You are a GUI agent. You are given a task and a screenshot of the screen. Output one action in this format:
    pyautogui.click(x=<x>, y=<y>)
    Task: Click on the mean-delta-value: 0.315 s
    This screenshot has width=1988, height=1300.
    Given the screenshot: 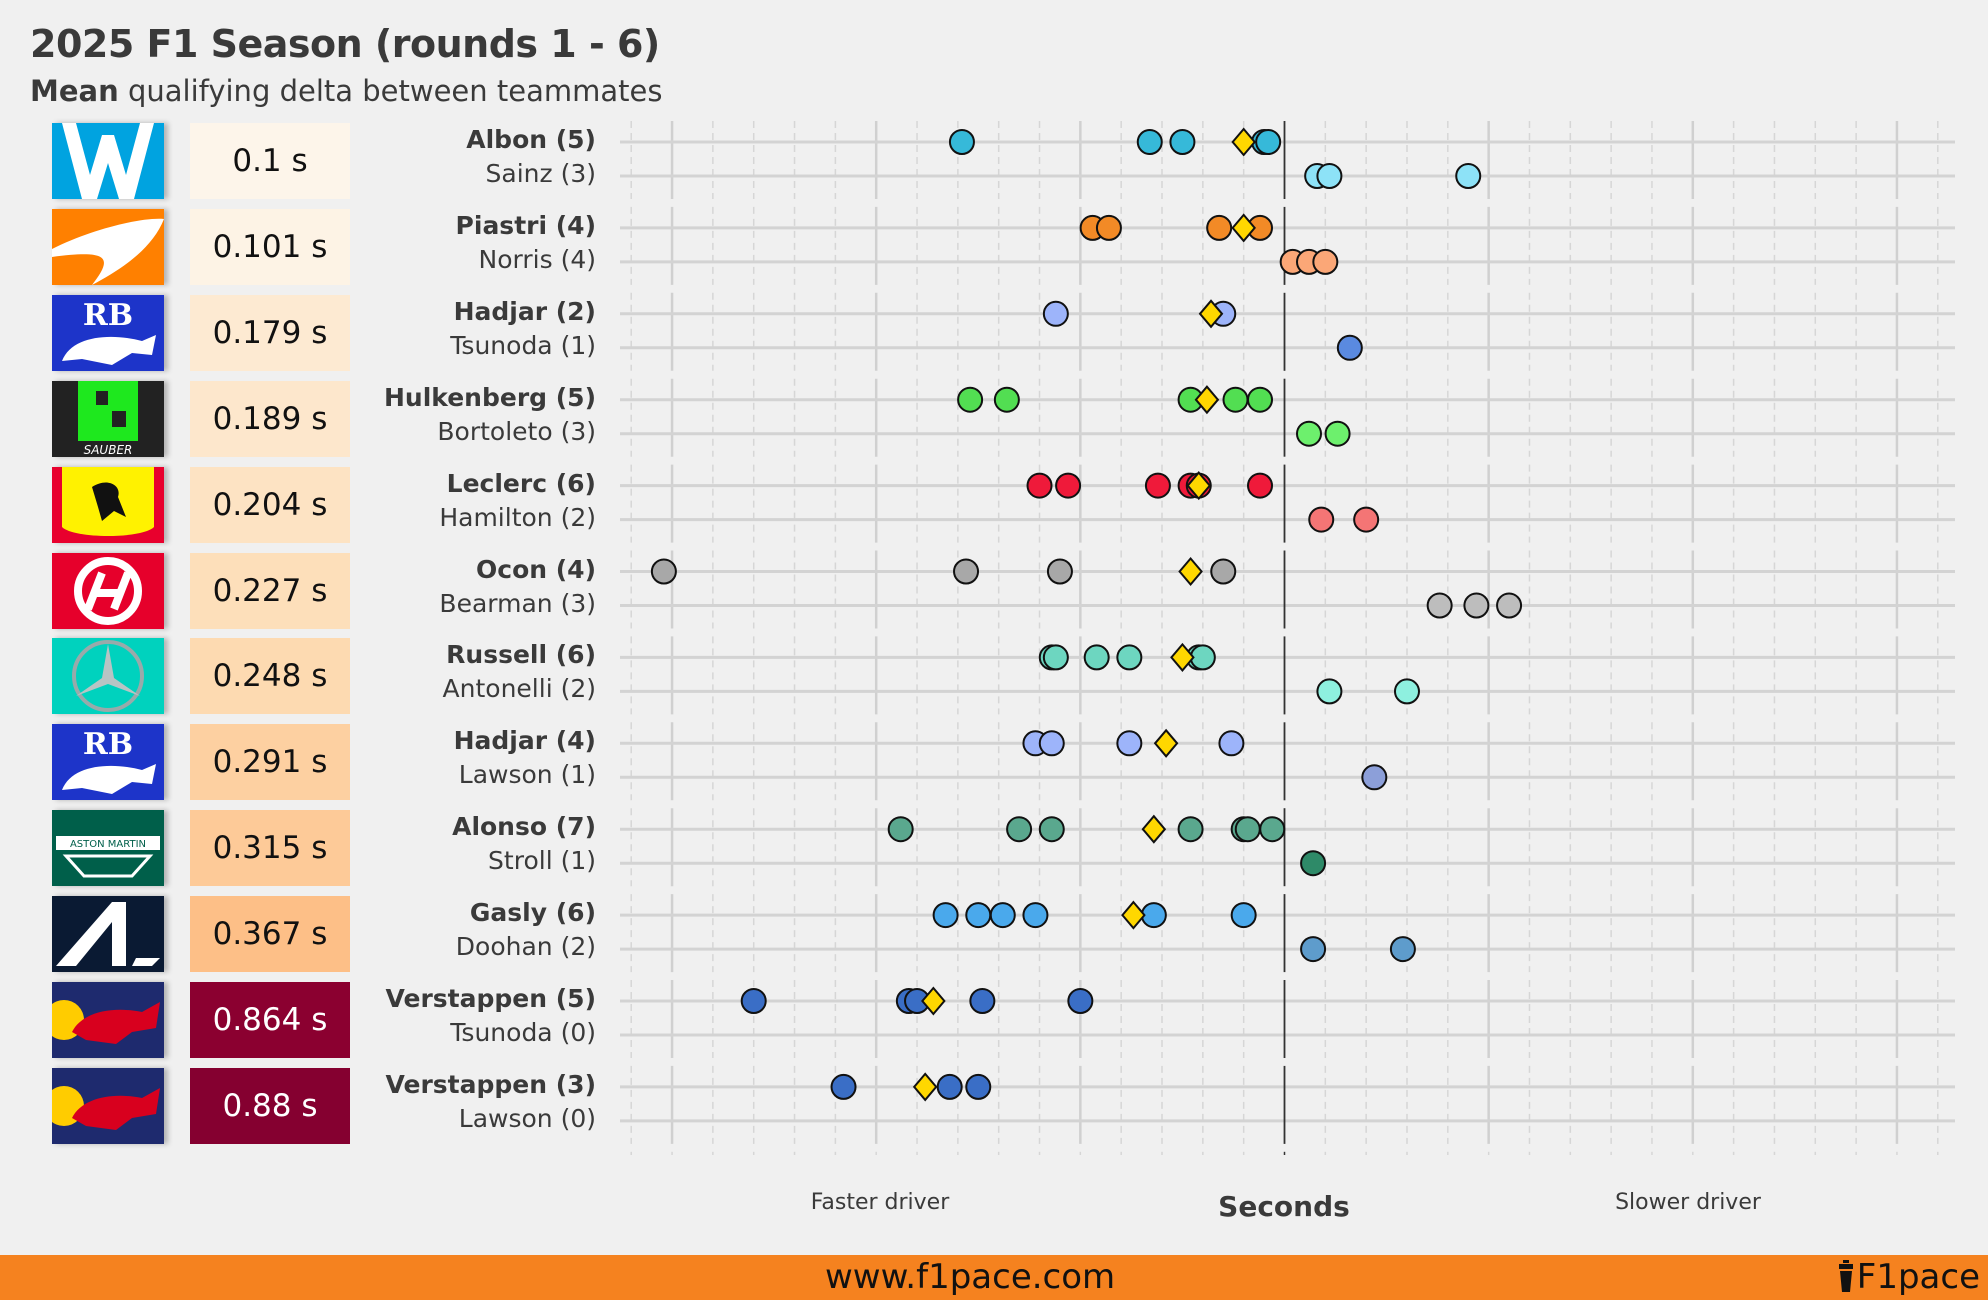 What is the action you would take?
    pyautogui.click(x=270, y=848)
    